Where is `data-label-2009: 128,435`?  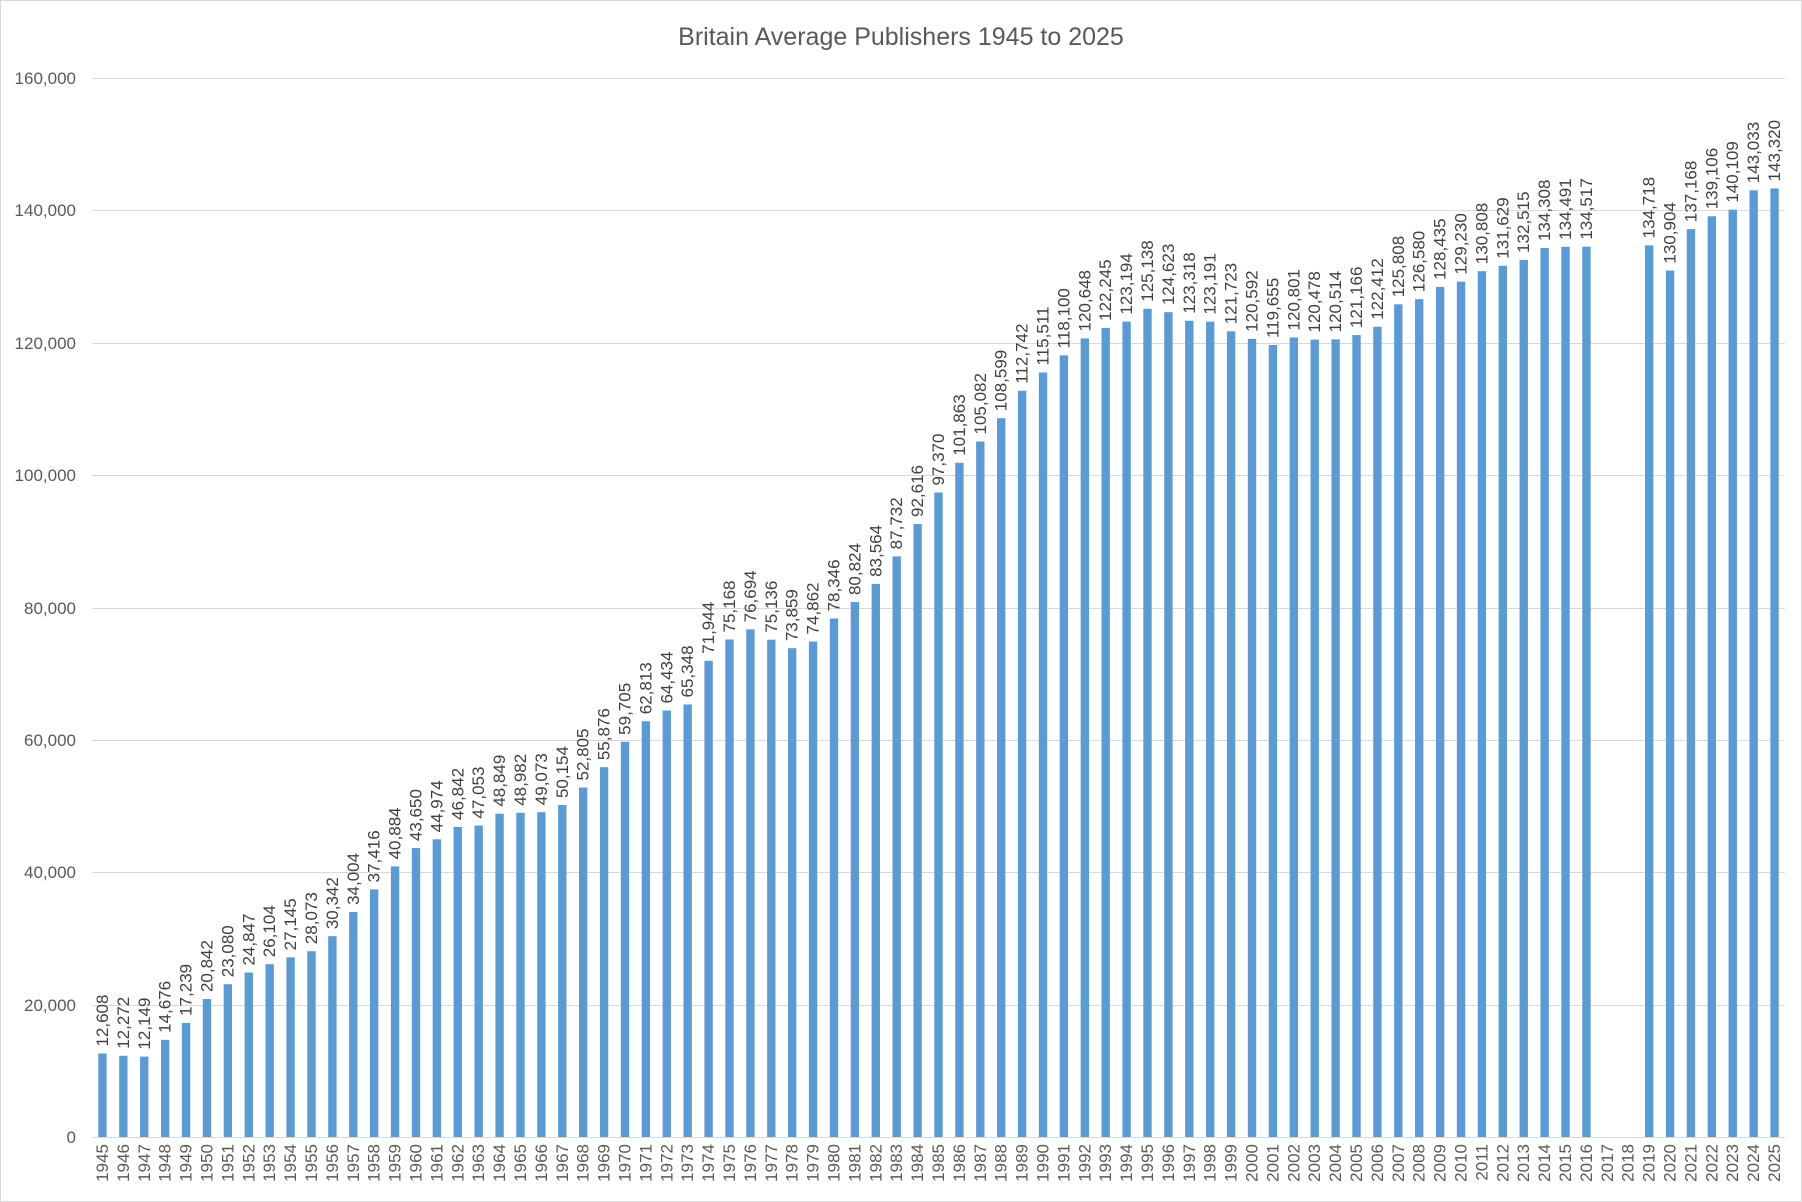
data-label-2009: 128,435 is located at coordinates (1440, 248).